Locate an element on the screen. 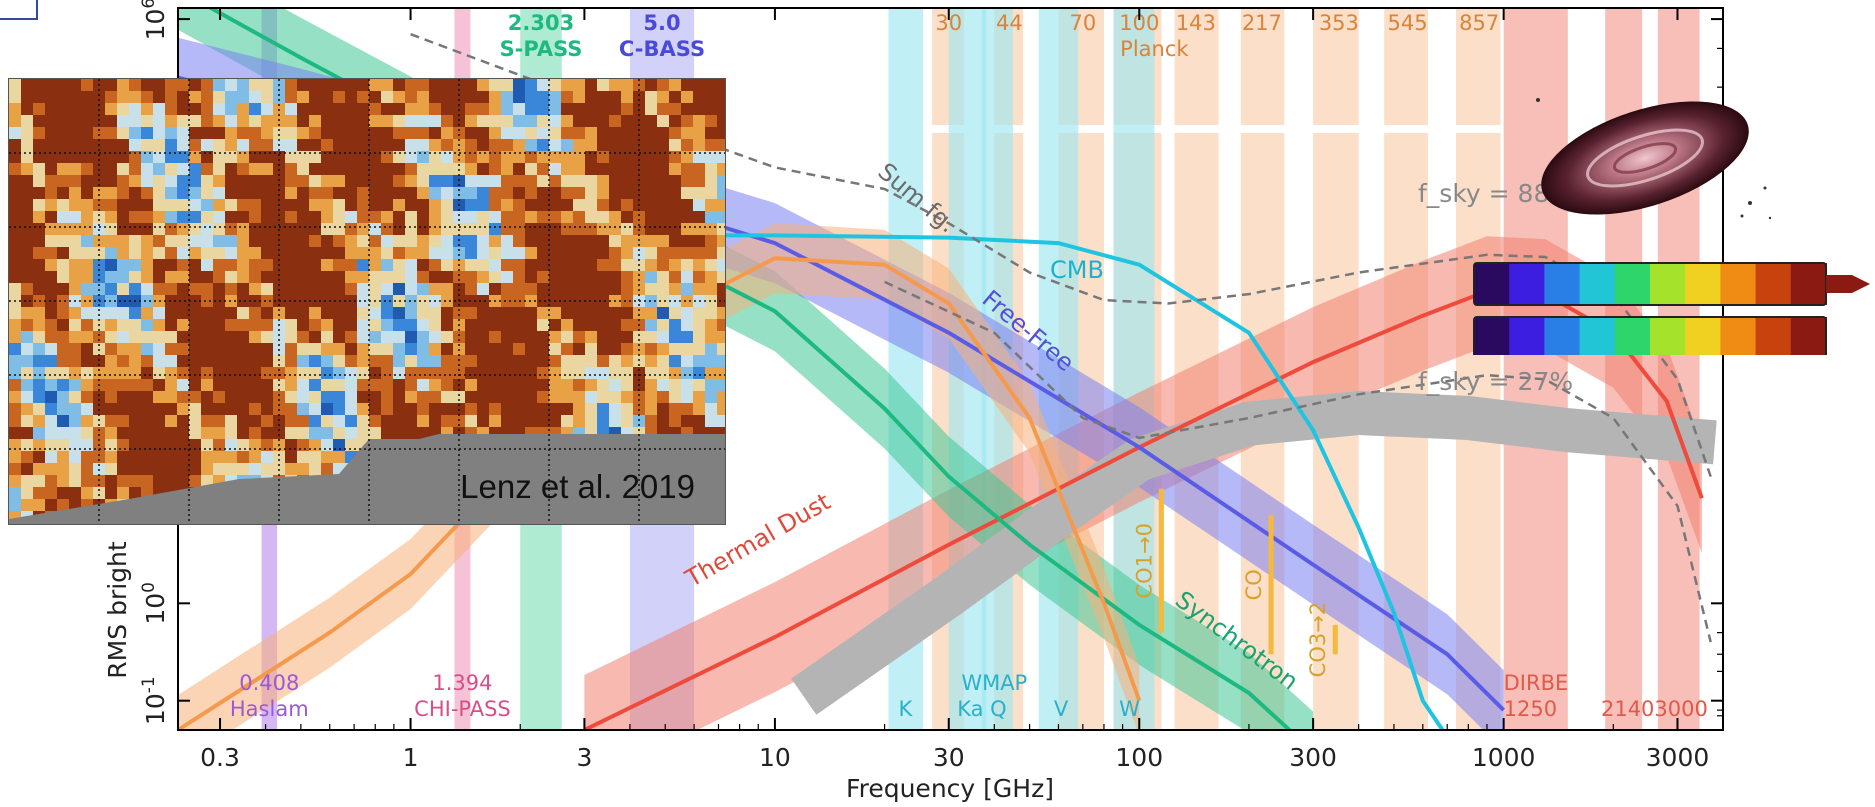 Image resolution: width=1875 pixels, height=807 pixels. label-cmb: CMB is located at coordinates (1077, 270).